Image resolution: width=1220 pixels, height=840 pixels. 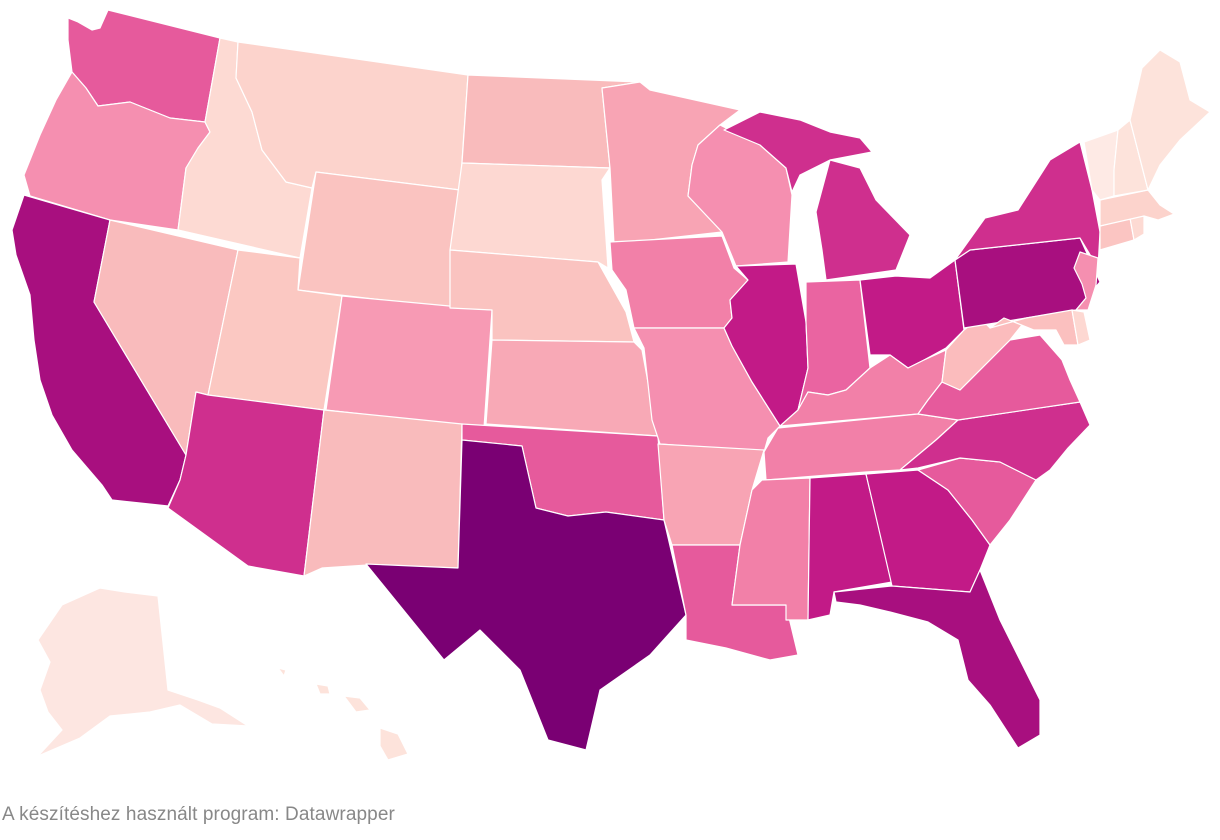 What do you see at coordinates (1131, 158) in the screenshot?
I see `state-new-hampshire: New Hampshire` at bounding box center [1131, 158].